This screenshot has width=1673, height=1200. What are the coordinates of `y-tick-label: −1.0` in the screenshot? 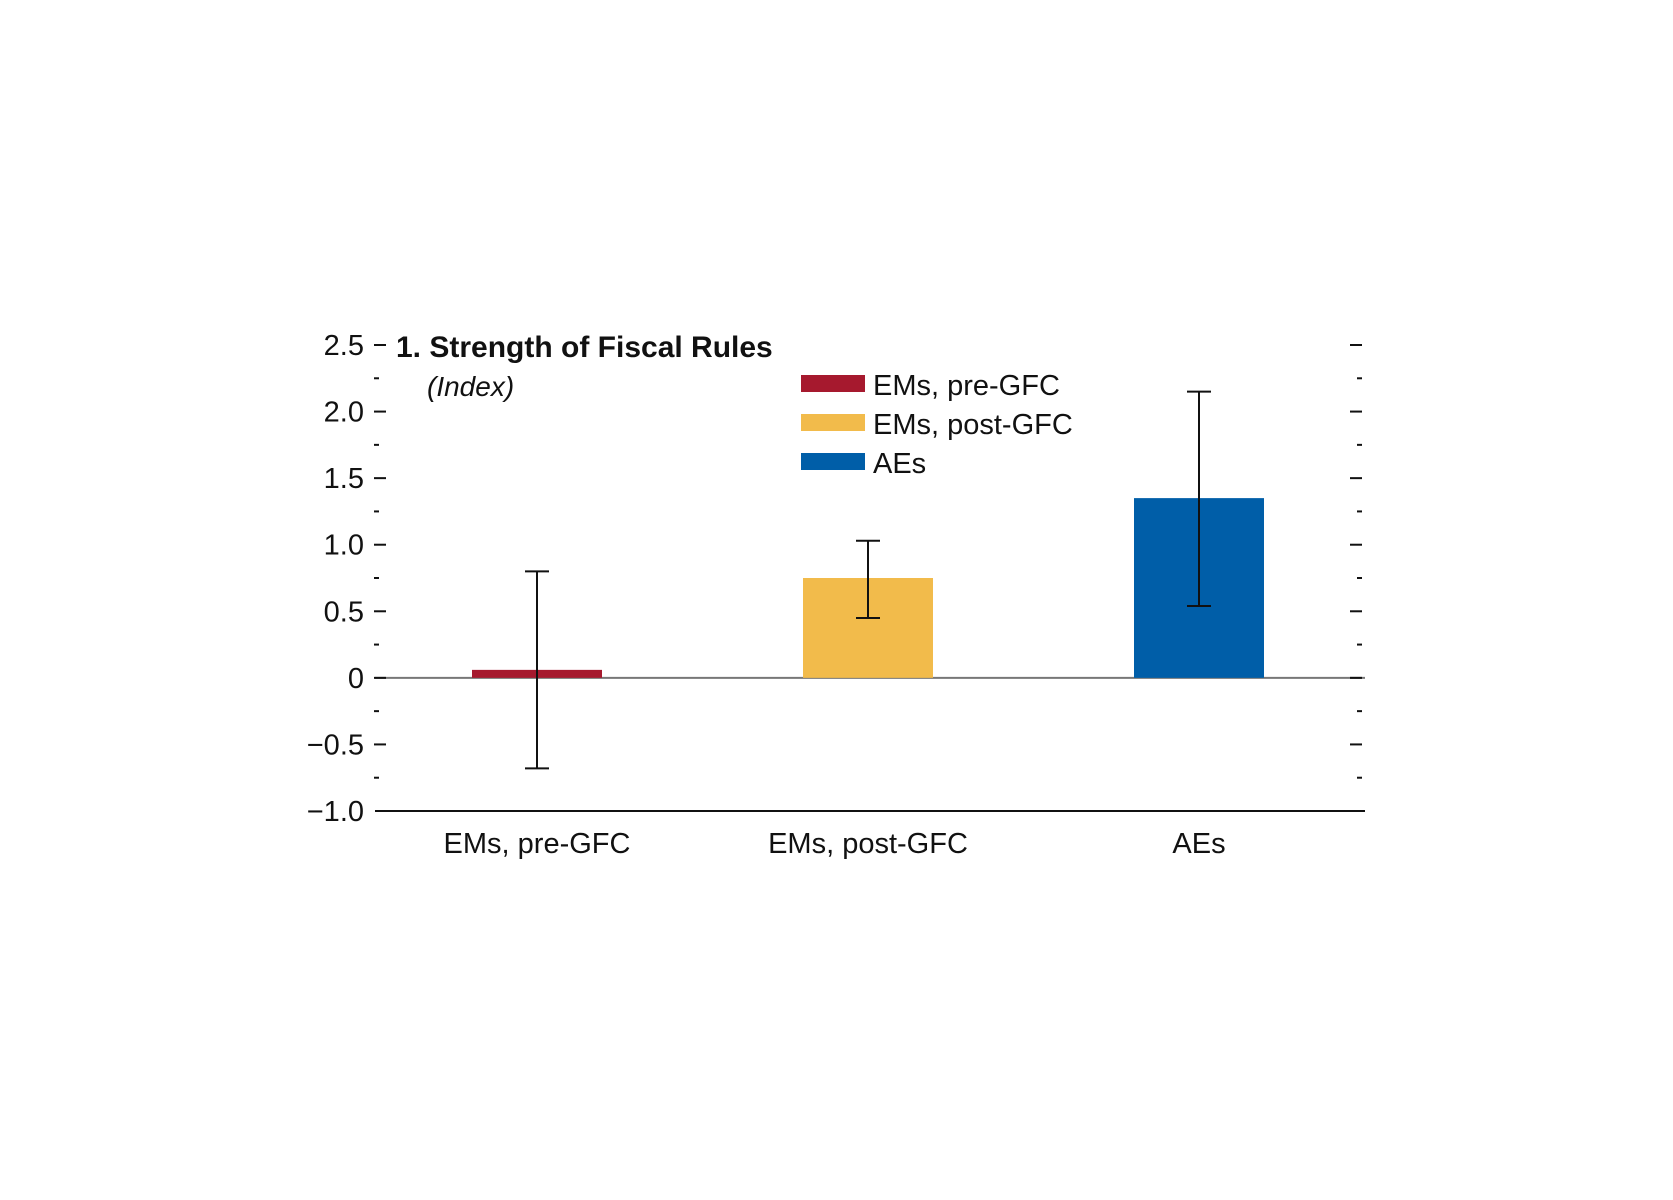 It's located at (335, 812).